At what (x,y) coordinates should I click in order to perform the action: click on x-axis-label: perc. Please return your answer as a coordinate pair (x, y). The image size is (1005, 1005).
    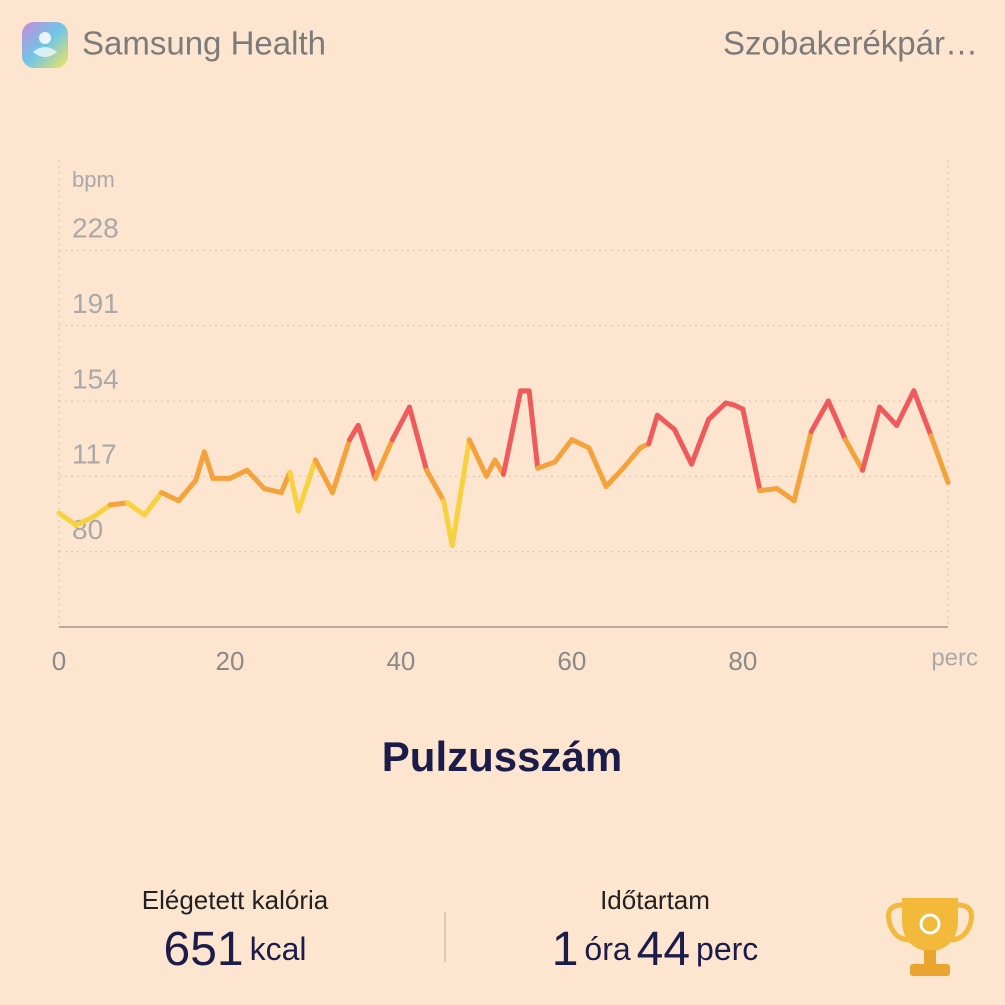
    Looking at the image, I should click on (954, 657).